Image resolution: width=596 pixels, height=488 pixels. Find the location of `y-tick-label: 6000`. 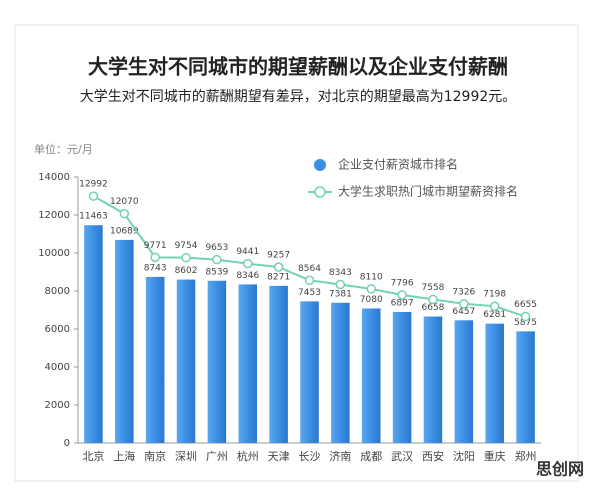

y-tick-label: 6000 is located at coordinates (57, 329).